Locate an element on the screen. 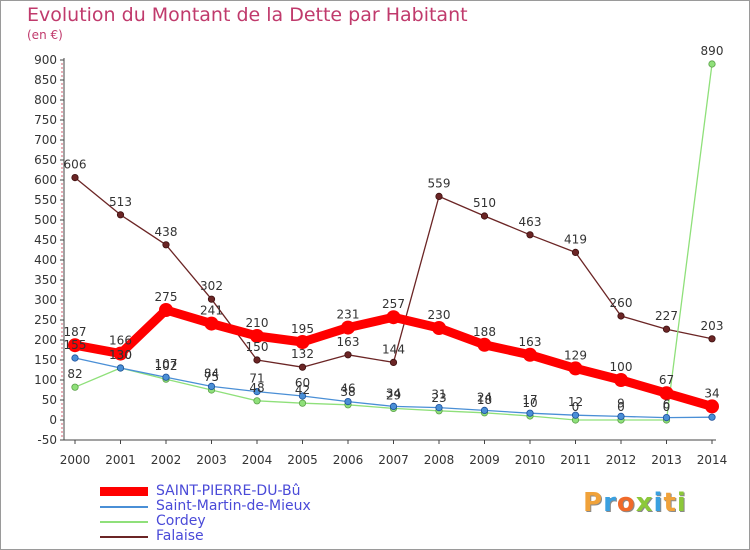 The height and width of the screenshot is (550, 750). x-tick-label: 2002 is located at coordinates (166, 460).